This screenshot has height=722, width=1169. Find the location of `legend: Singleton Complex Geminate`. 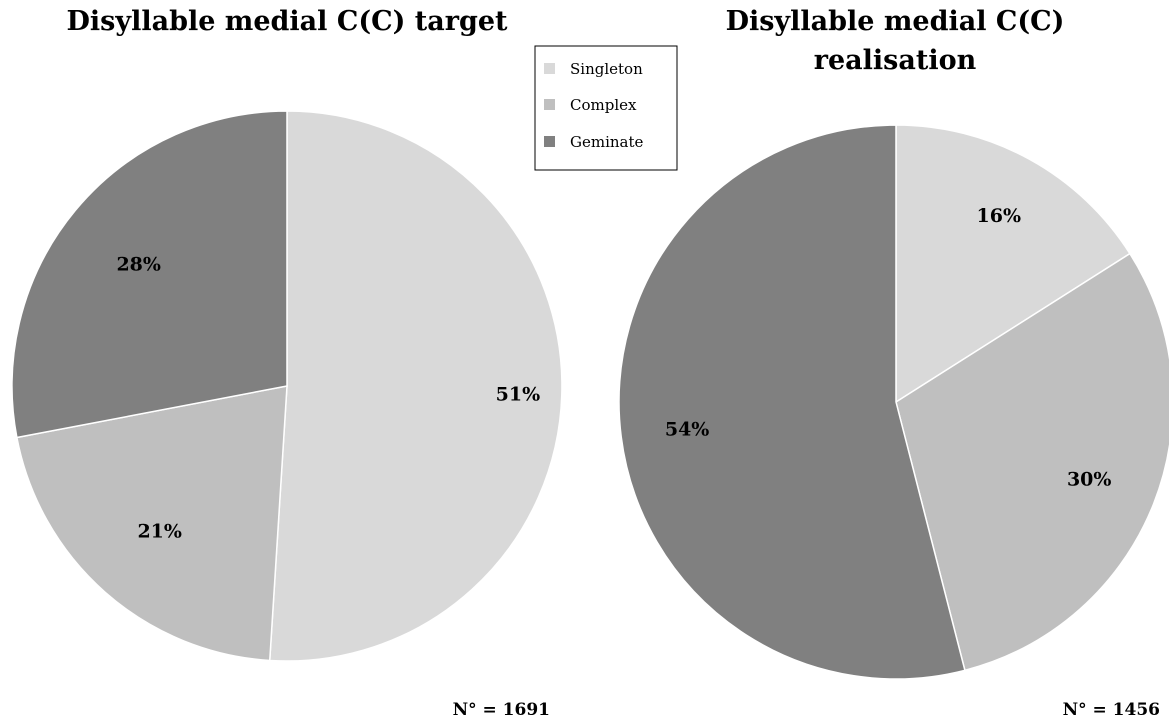

legend: Singleton Complex Geminate is located at coordinates (606, 108).